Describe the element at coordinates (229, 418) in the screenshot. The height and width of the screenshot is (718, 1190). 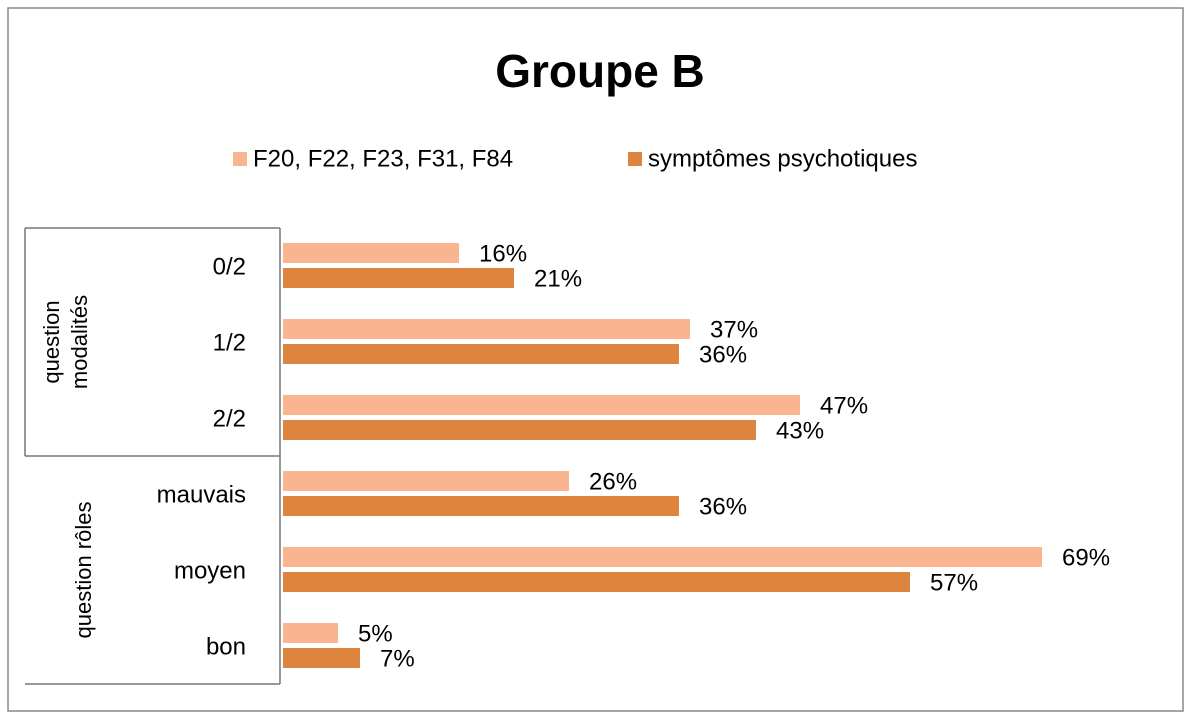
I see `category-label: 2/2` at that location.